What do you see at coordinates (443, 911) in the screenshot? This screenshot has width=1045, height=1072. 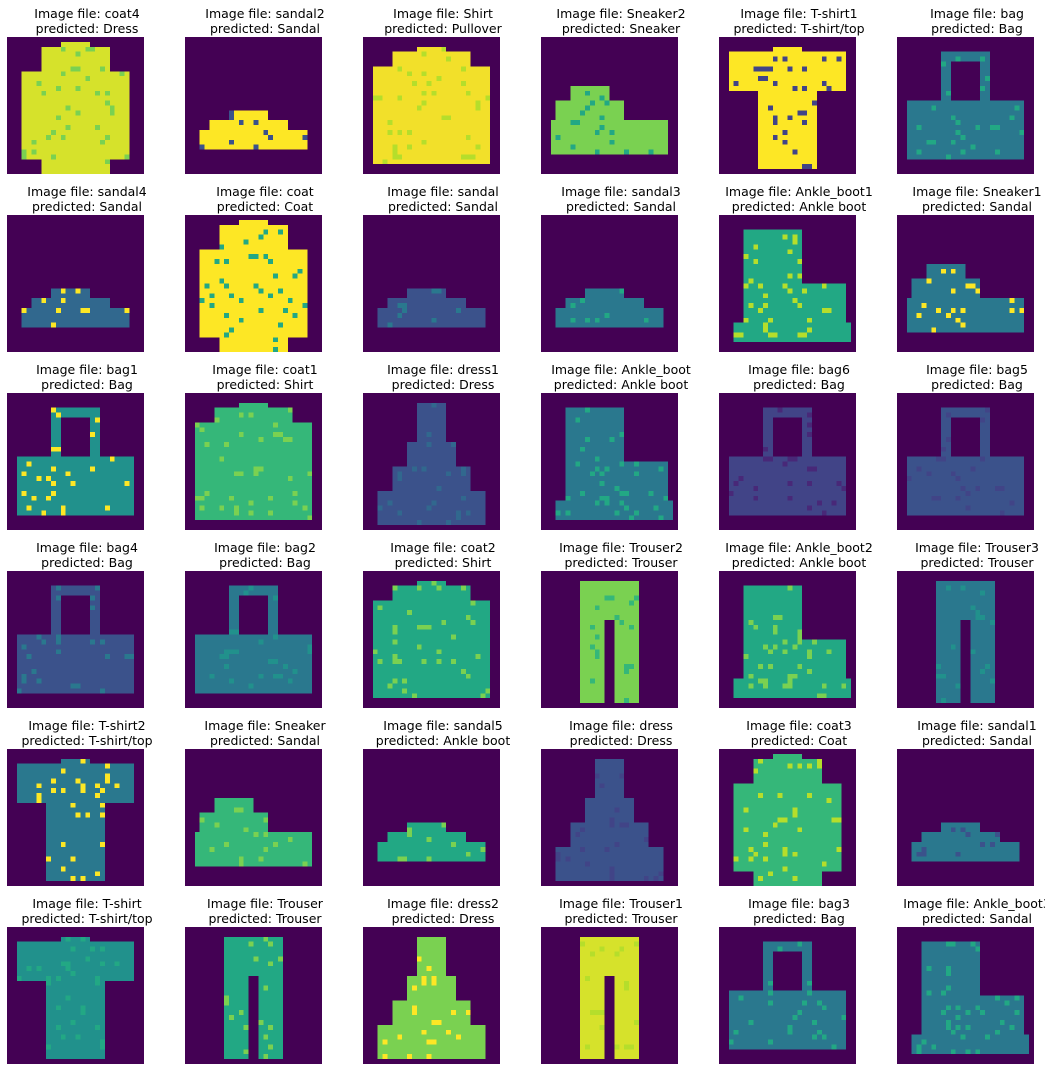 I see `cell-title: Image file: dress2 predicted: Dress` at bounding box center [443, 911].